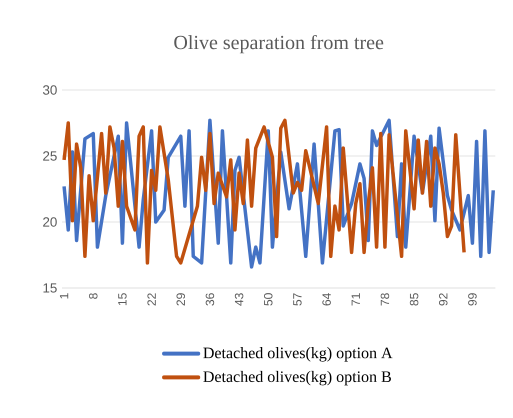 The height and width of the screenshot is (418, 513). Describe the element at coordinates (151, 299) in the screenshot. I see `x-tick-label: 22` at that location.